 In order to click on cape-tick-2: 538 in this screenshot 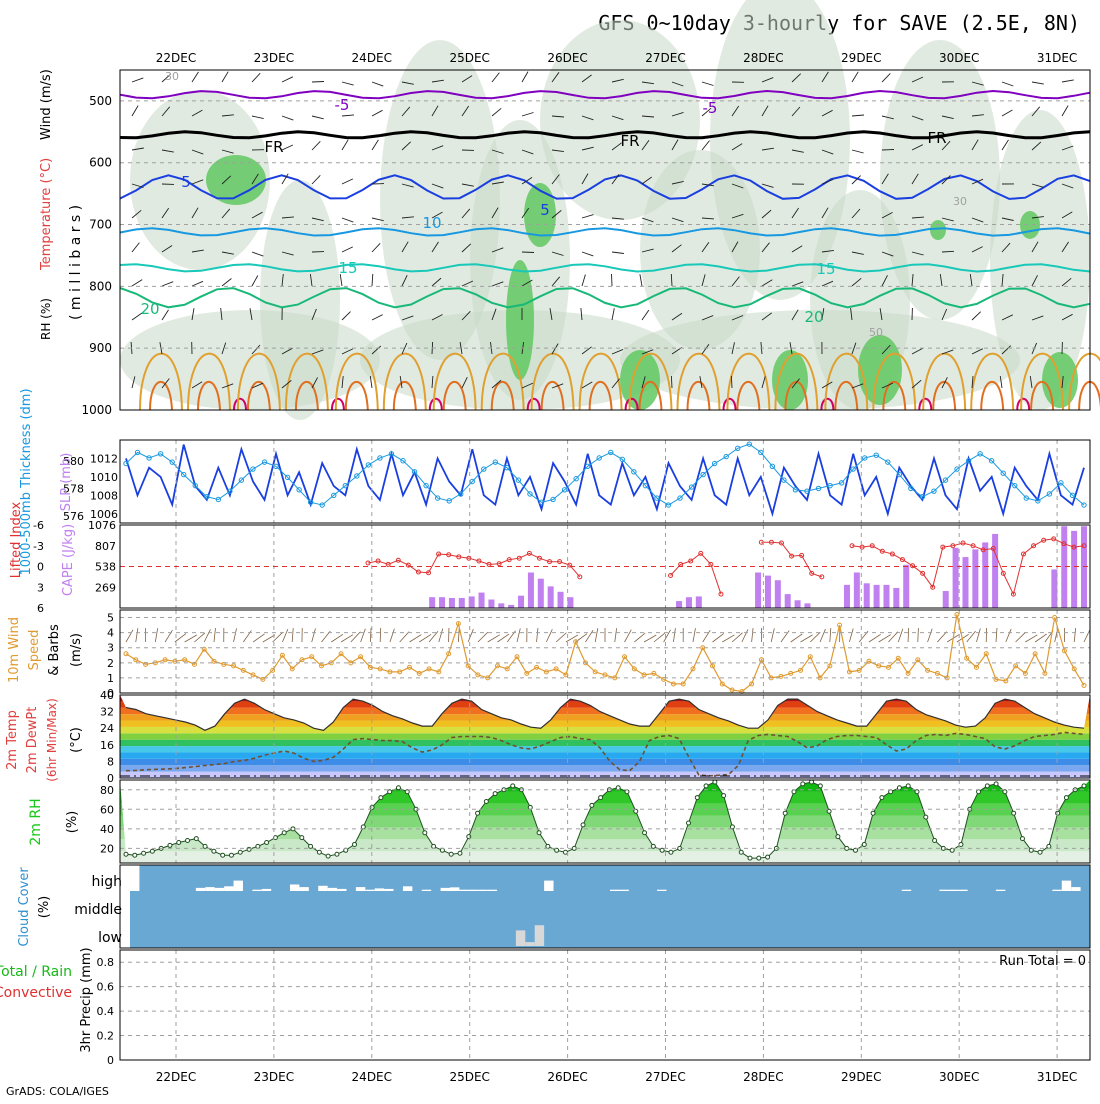, I will do `click(105, 567)`.